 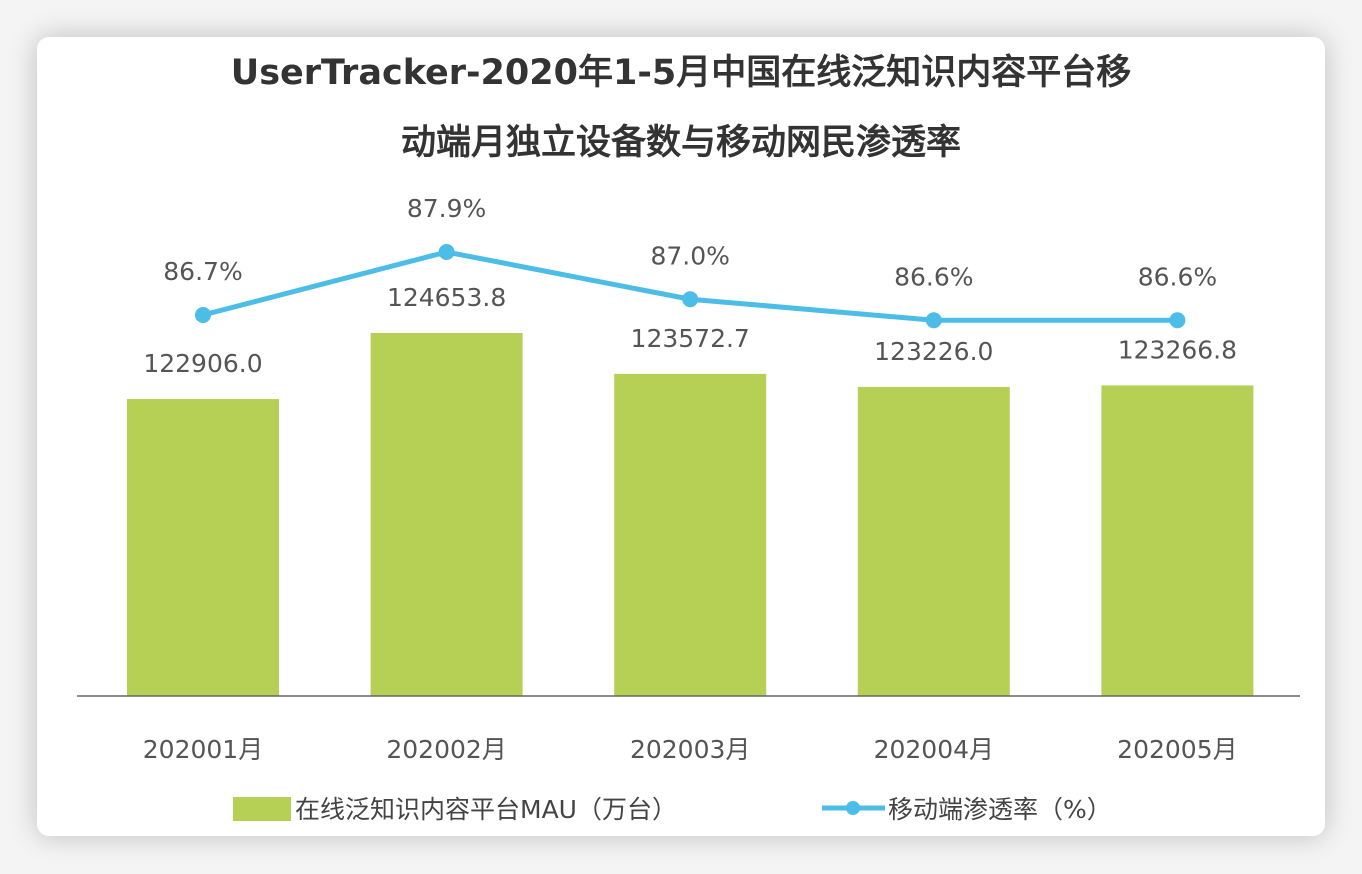 What do you see at coordinates (446, 208) in the screenshot?
I see `line-data-label: 87.9%` at bounding box center [446, 208].